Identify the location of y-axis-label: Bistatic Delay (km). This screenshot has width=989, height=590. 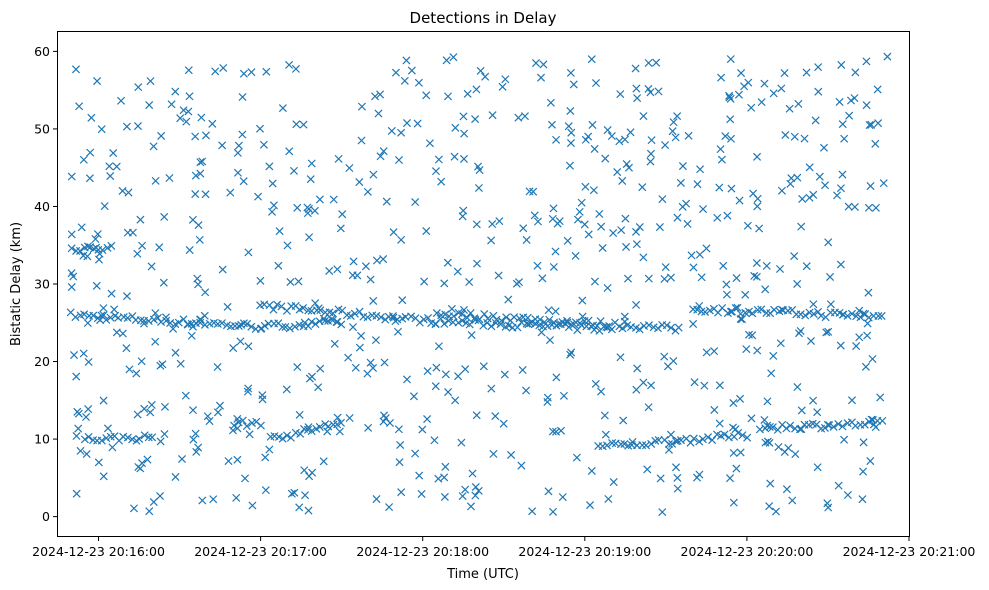
(16, 284).